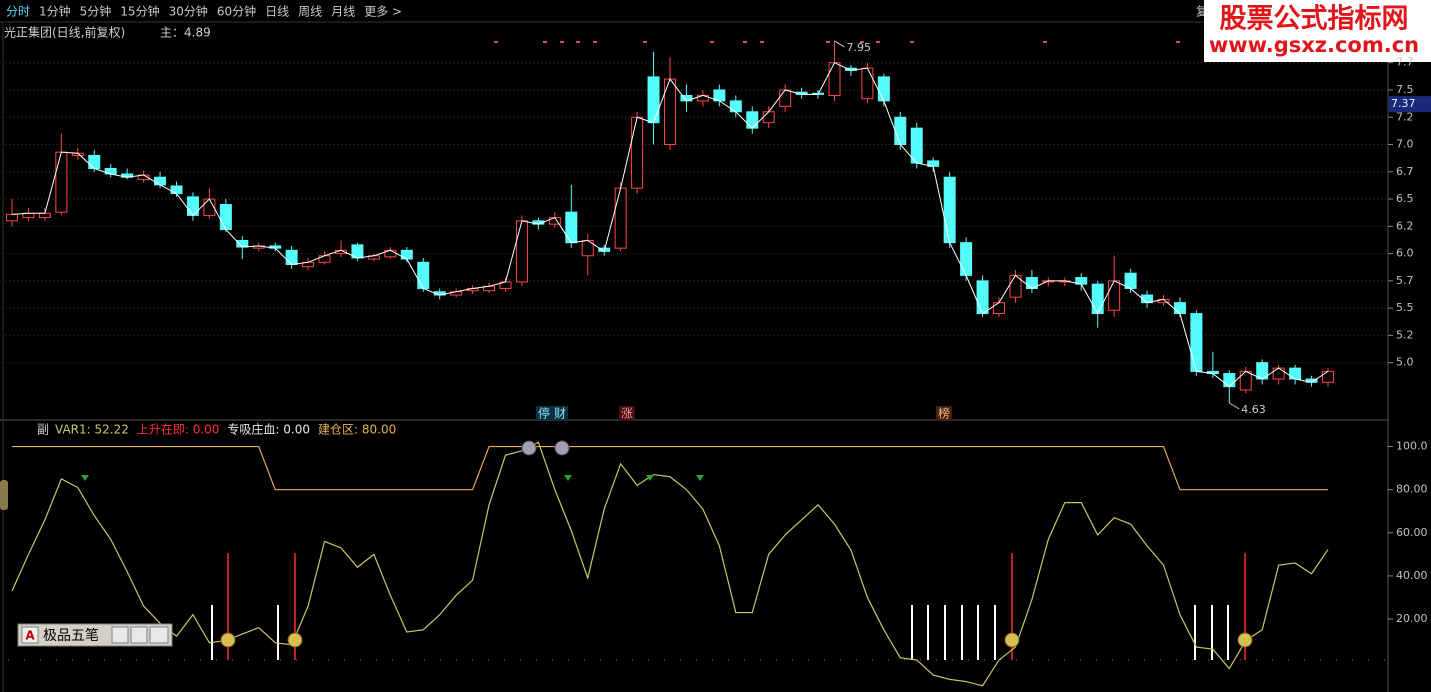  What do you see at coordinates (268, 429) in the screenshot?
I see `legend-entry: 专吸庄血: 0.00` at bounding box center [268, 429].